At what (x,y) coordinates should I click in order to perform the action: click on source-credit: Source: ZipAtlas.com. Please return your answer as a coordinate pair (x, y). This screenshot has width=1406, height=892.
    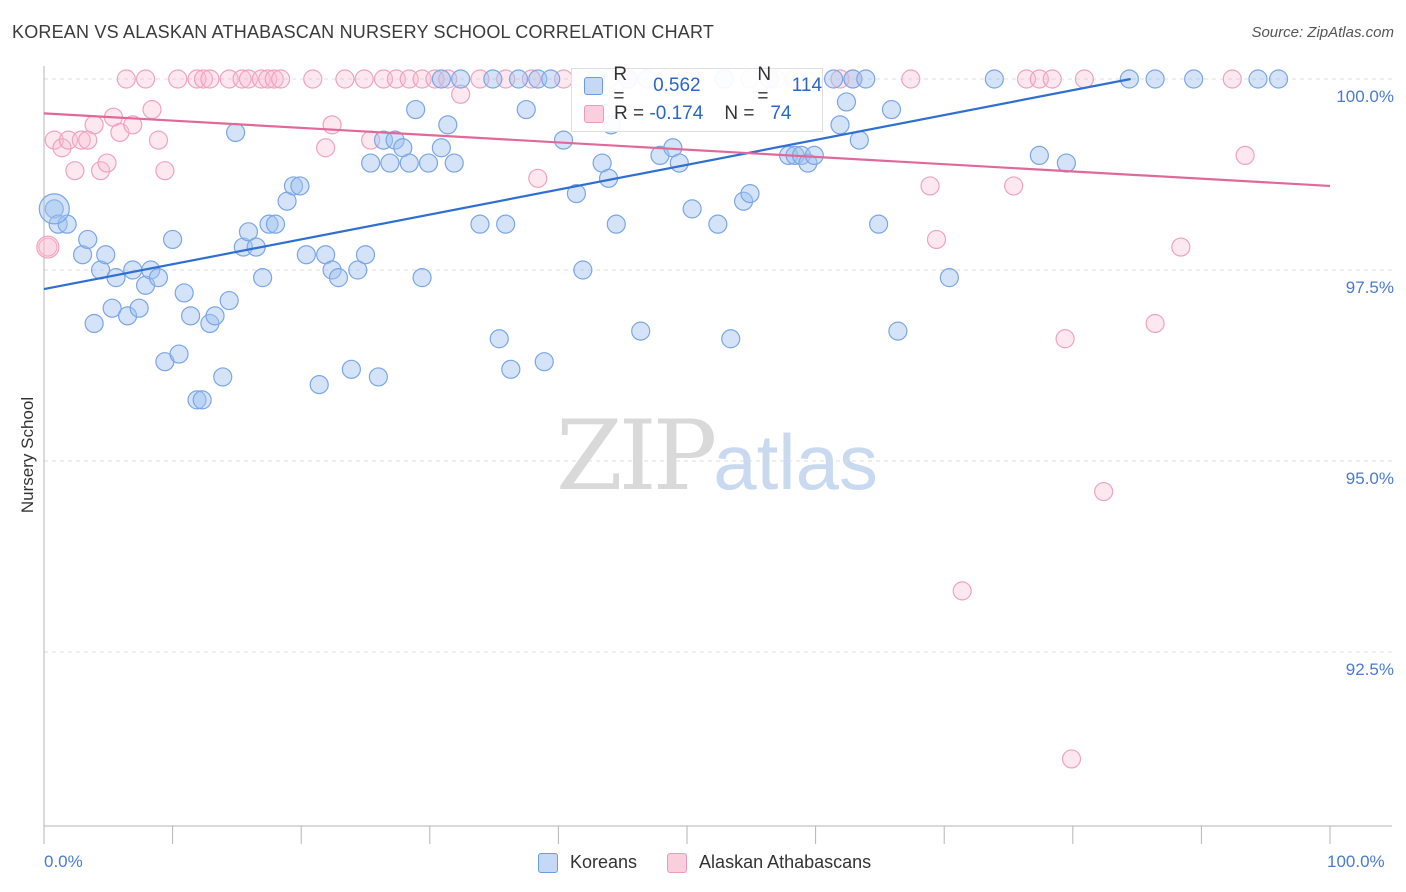
    Looking at the image, I should click on (1322, 32).